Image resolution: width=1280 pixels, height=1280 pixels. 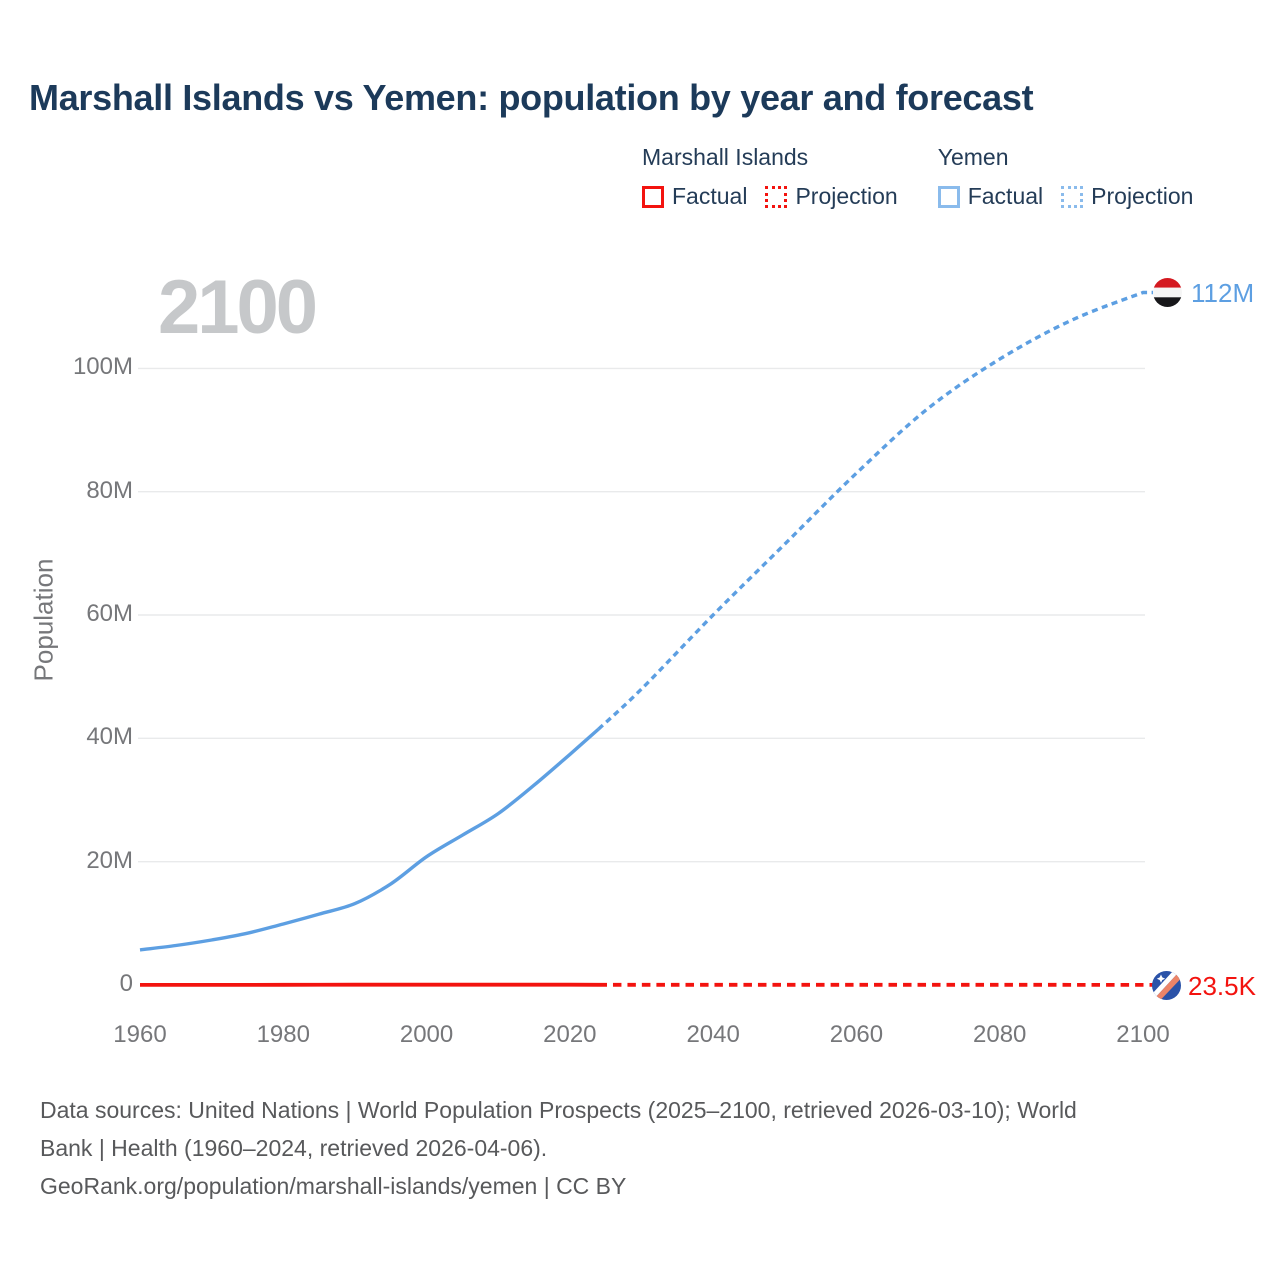 What do you see at coordinates (713, 1034) in the screenshot?
I see `x-tick-label: 2040` at bounding box center [713, 1034].